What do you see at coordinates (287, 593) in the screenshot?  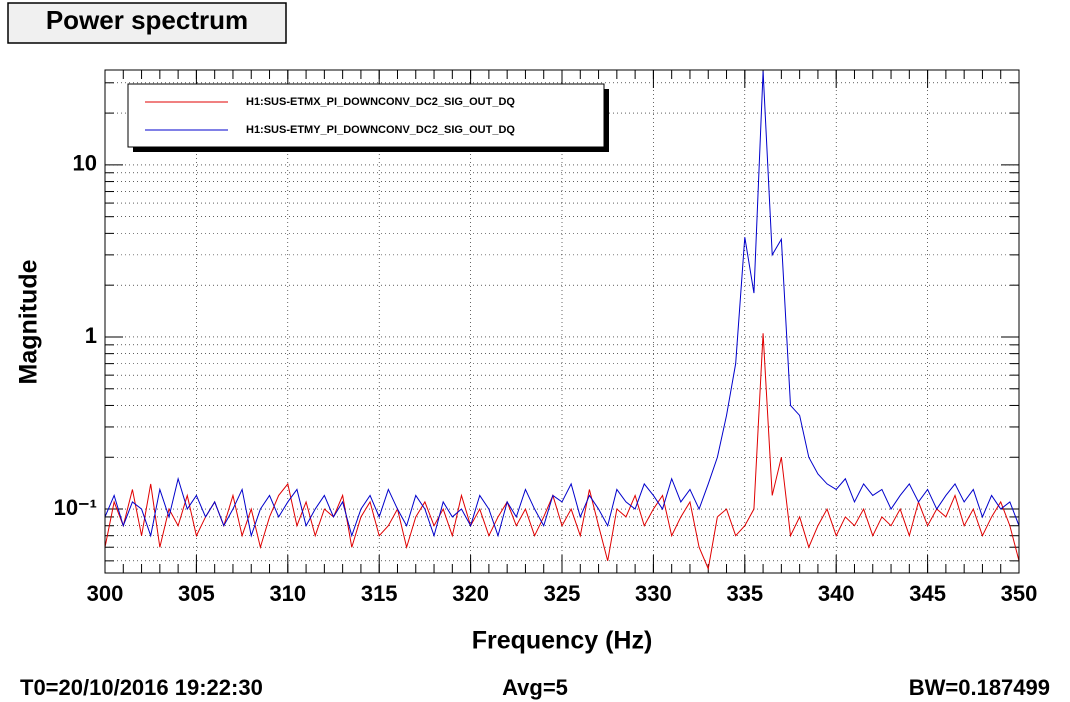 I see `x-tick-label: 310` at bounding box center [287, 593].